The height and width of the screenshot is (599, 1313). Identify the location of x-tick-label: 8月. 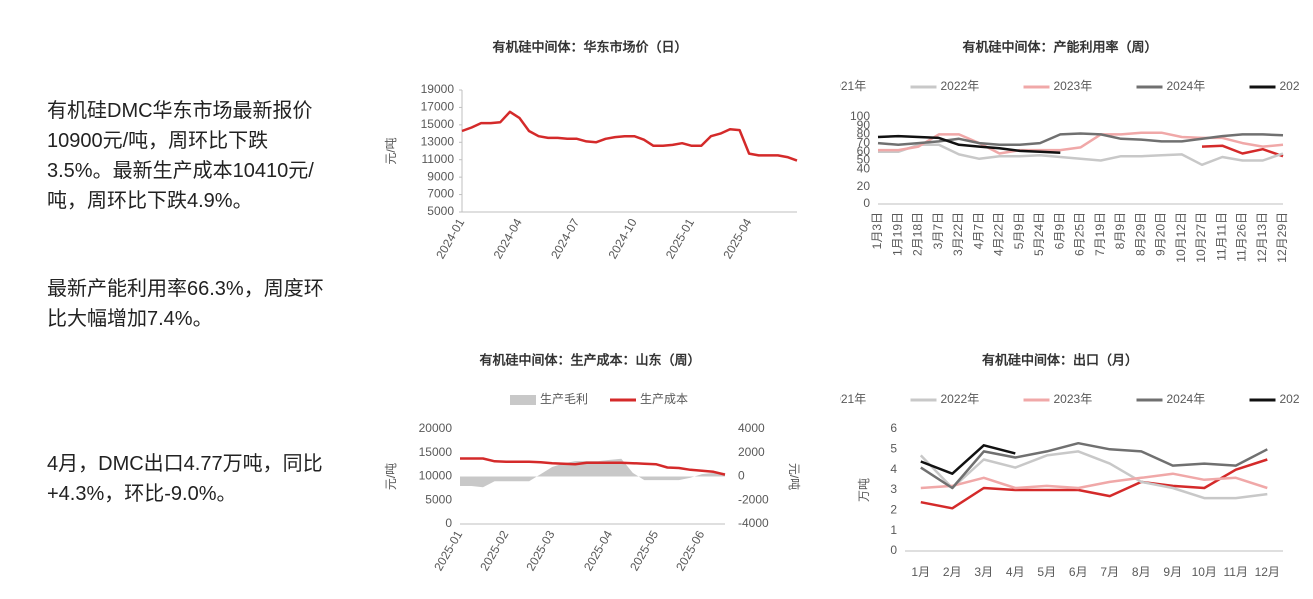
(1141, 572).